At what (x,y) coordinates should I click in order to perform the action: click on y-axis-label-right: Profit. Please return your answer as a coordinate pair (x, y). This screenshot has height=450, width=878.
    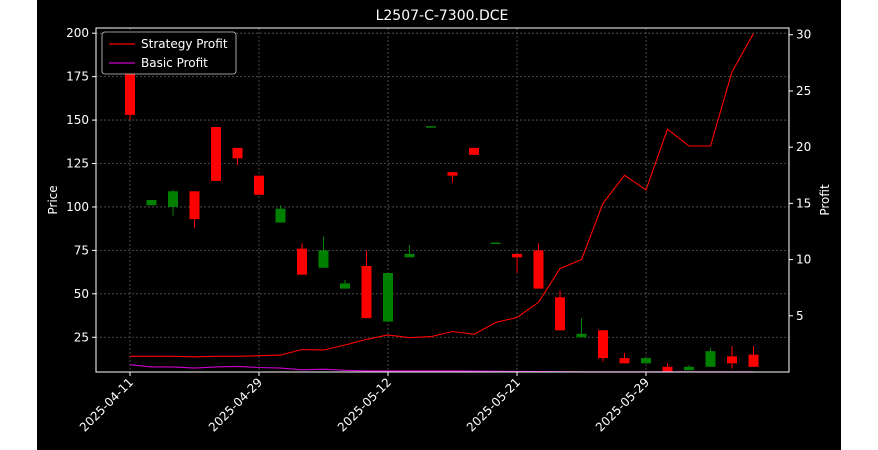
    Looking at the image, I should click on (825, 200).